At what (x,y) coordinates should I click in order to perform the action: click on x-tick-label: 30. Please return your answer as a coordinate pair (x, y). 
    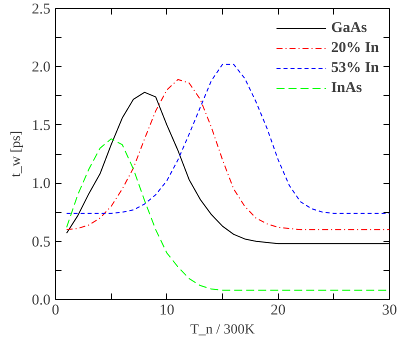
    Looking at the image, I should click on (389, 310).